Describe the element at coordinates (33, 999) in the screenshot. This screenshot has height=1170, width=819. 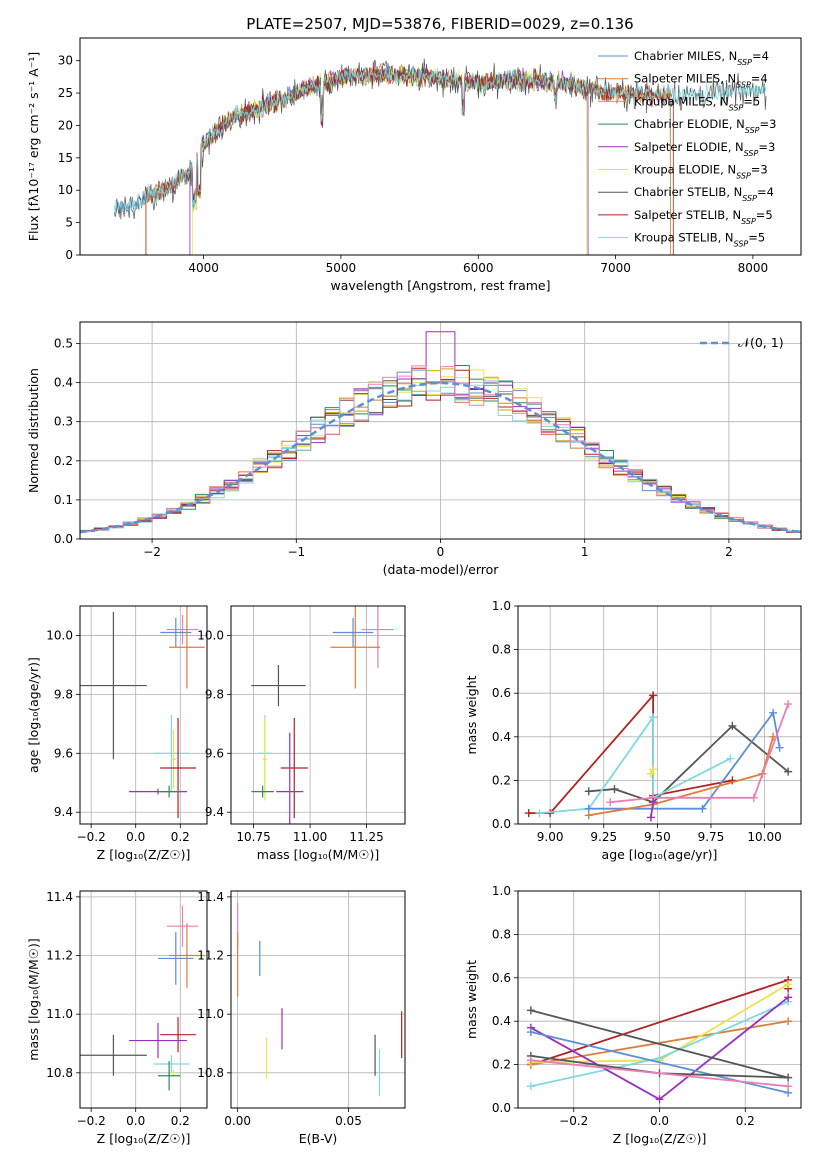
I see `y-axis-label: mass [log₁₀(M/M☉)]` at that location.